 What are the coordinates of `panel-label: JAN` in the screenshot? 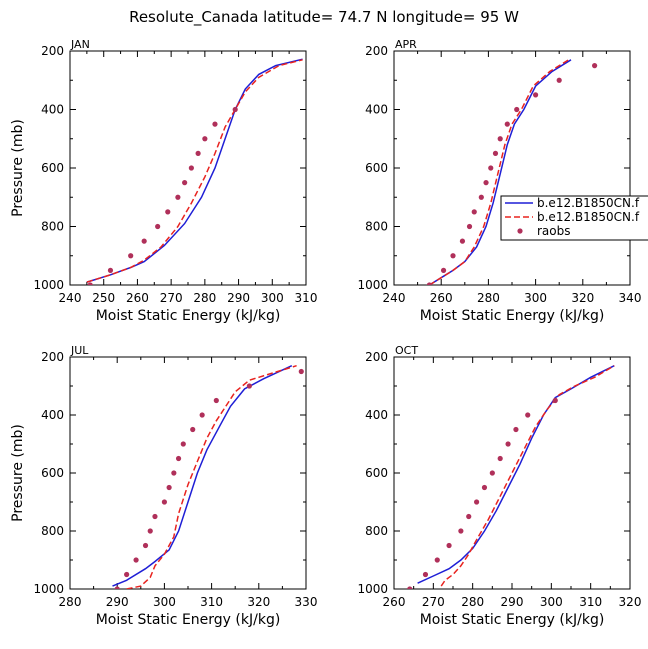 It's located at (80, 44).